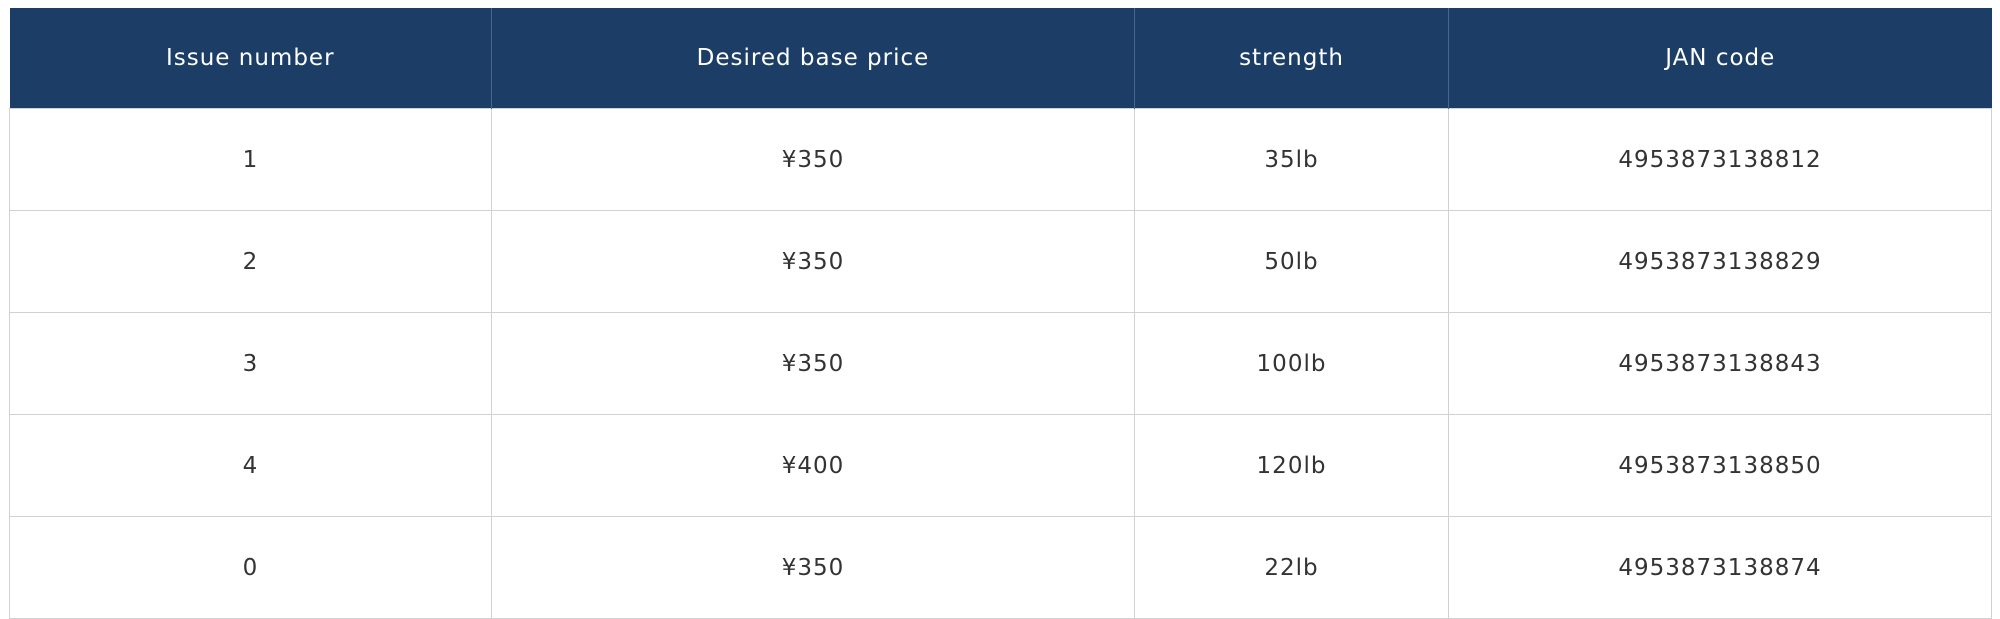 The width and height of the screenshot is (2000, 619). Describe the element at coordinates (1291, 58) in the screenshot. I see `header-cell: strength` at that location.